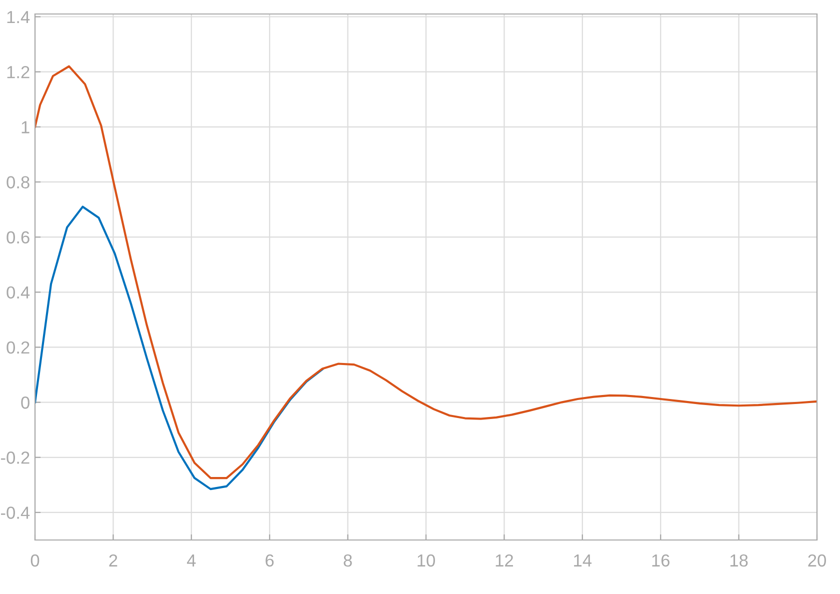 This screenshot has width=840, height=594. What do you see at coordinates (18, 182) in the screenshot?
I see `y-tick-label: 0.8` at bounding box center [18, 182].